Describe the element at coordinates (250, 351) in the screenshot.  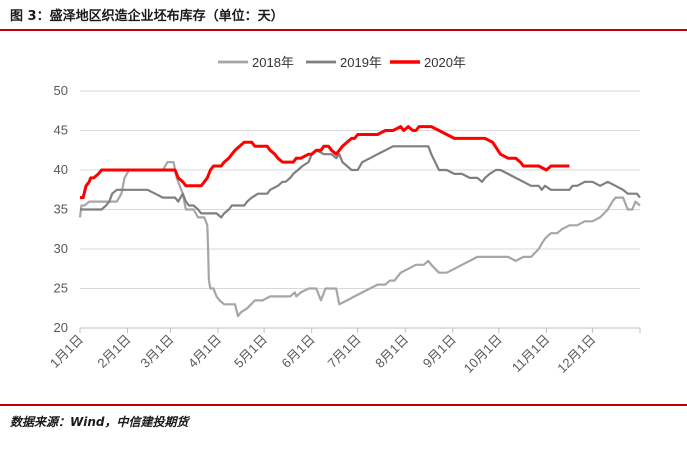
I see `x-tick-label: 5月1日` at that location.